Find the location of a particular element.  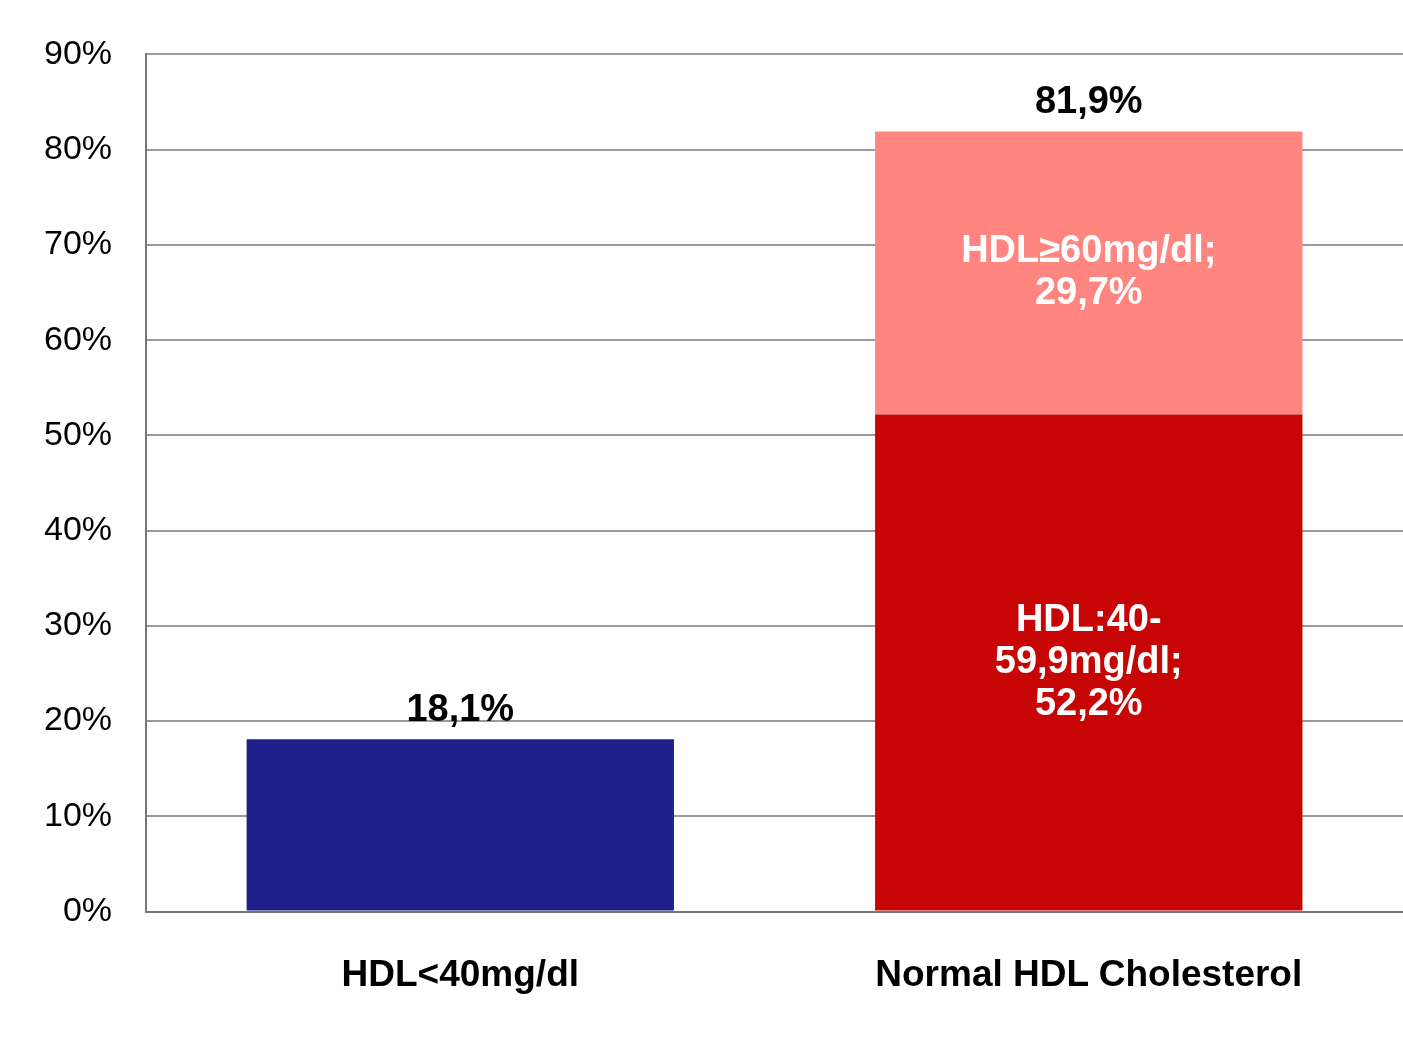

data-label: HDL≥60mg/dl; 29,7% is located at coordinates (1089, 270).